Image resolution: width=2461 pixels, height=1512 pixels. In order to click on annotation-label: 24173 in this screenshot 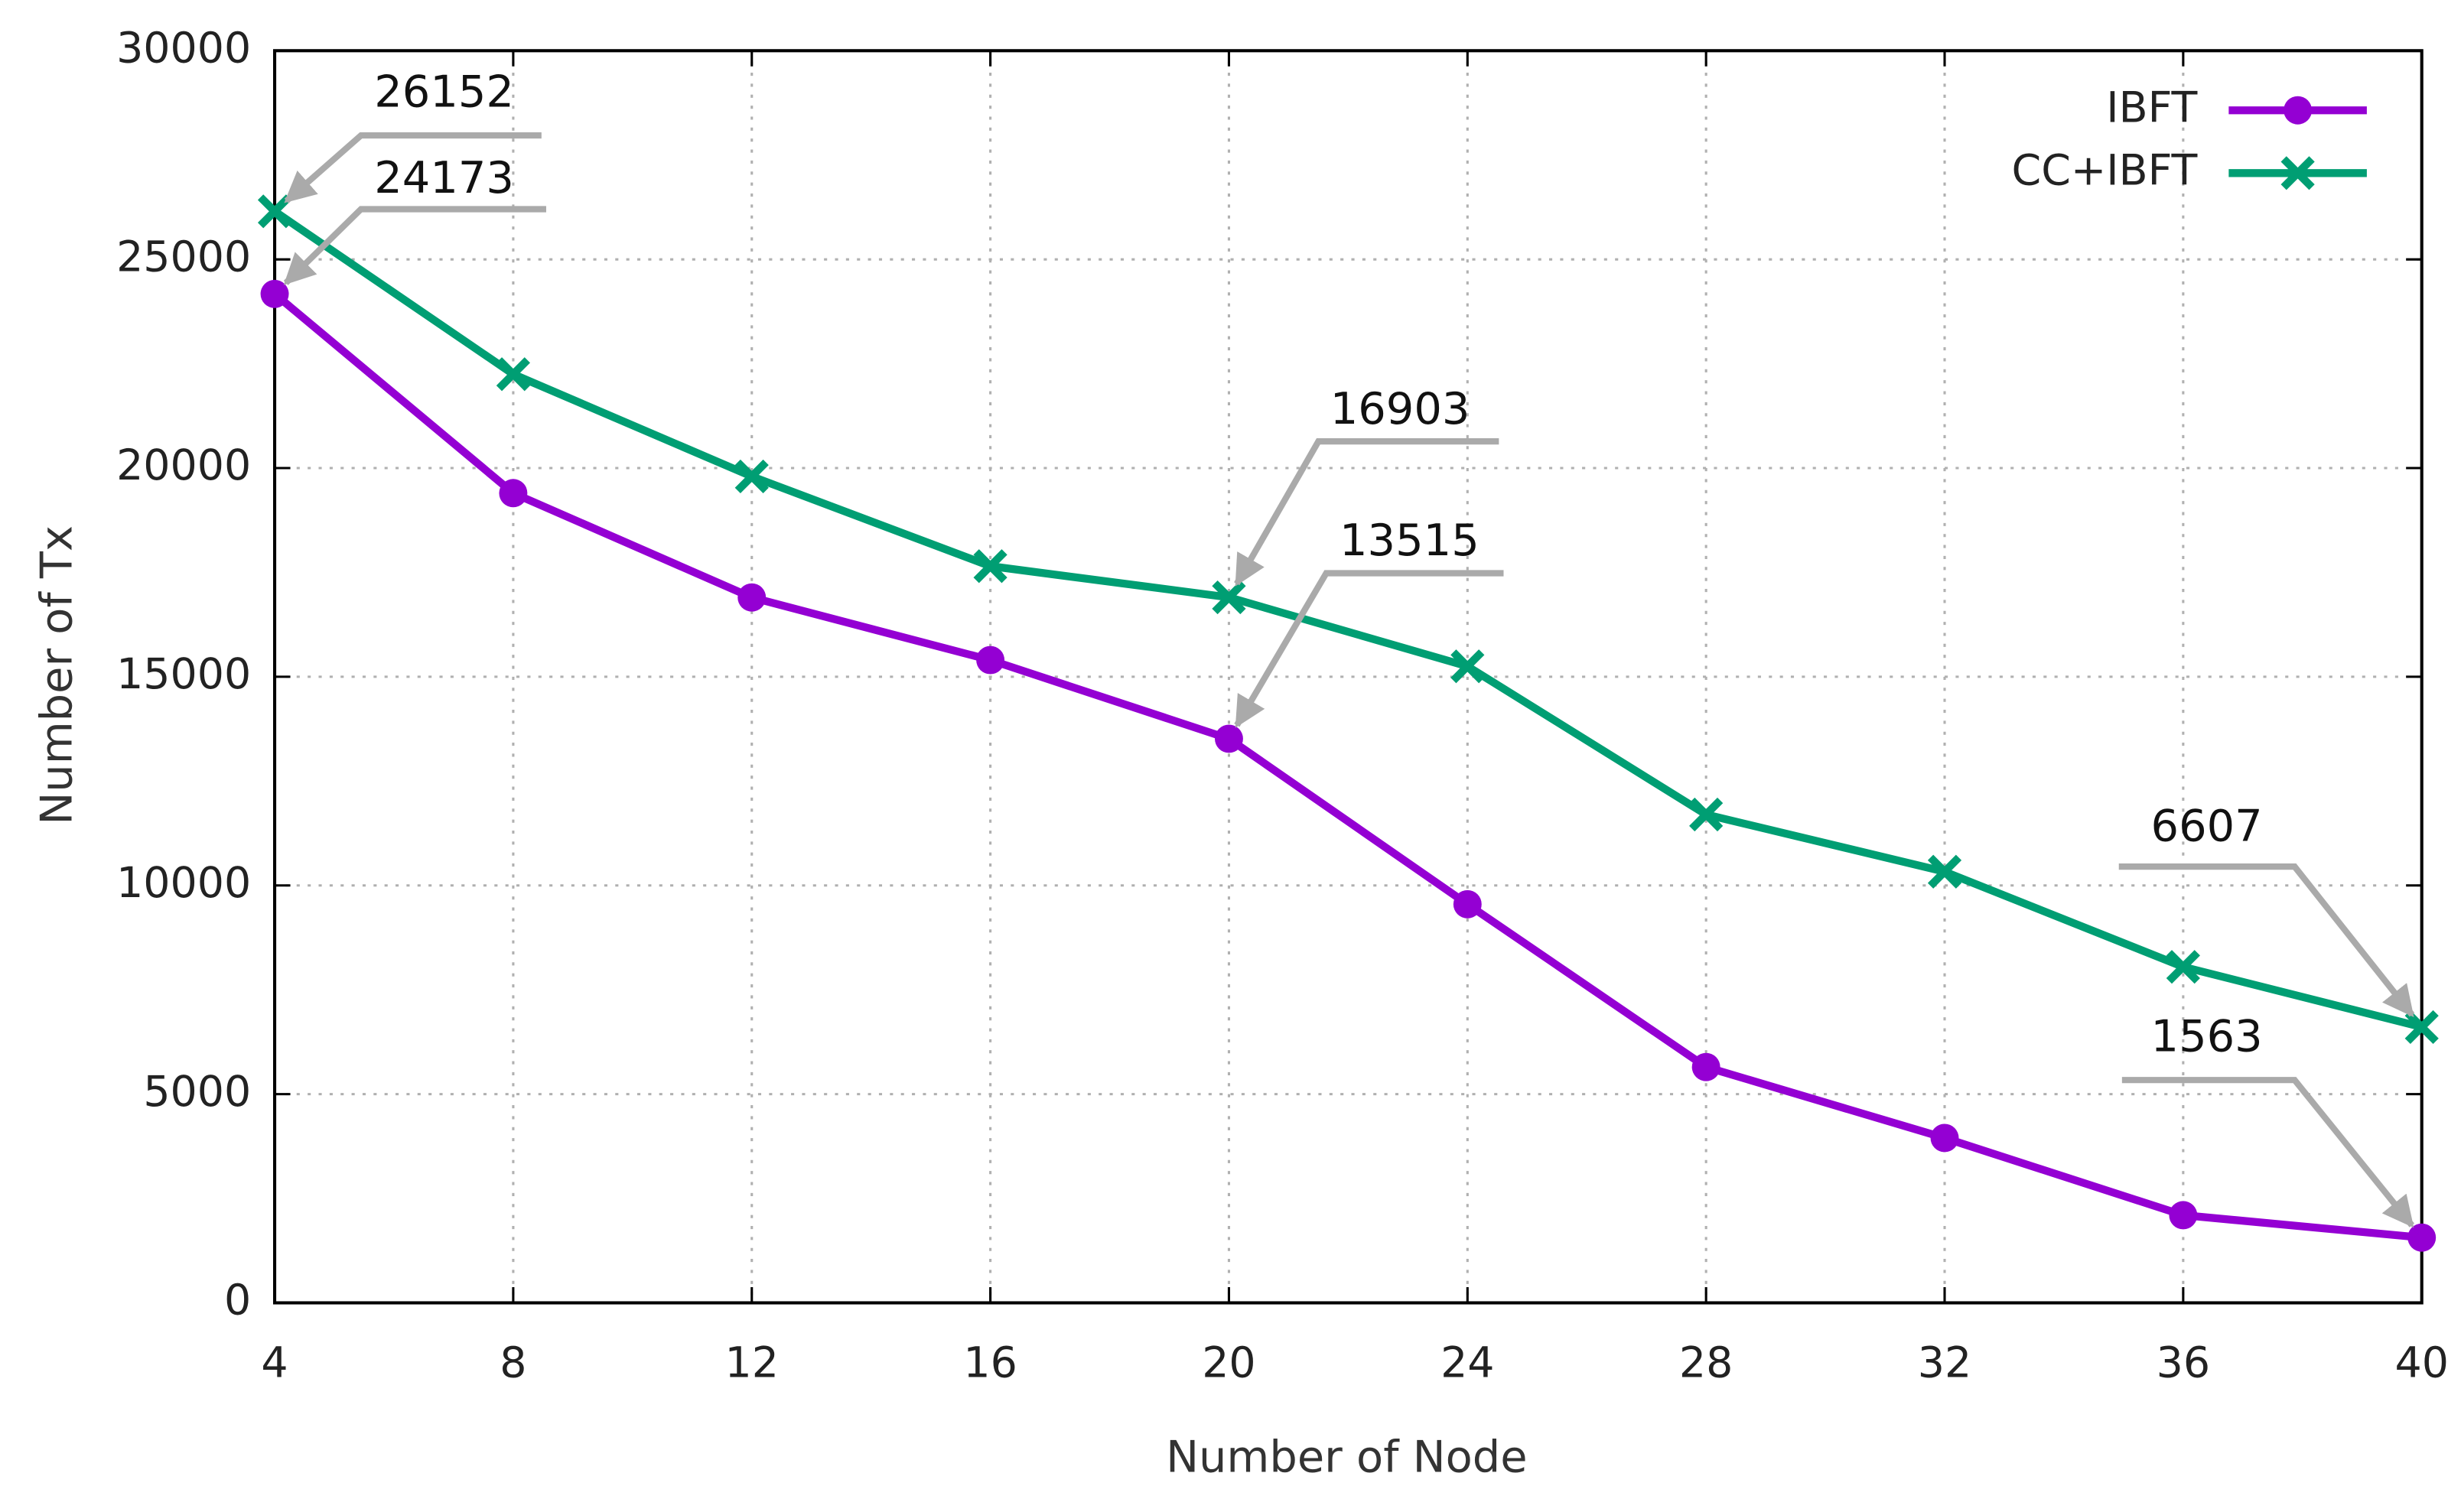, I will do `click(444, 177)`.